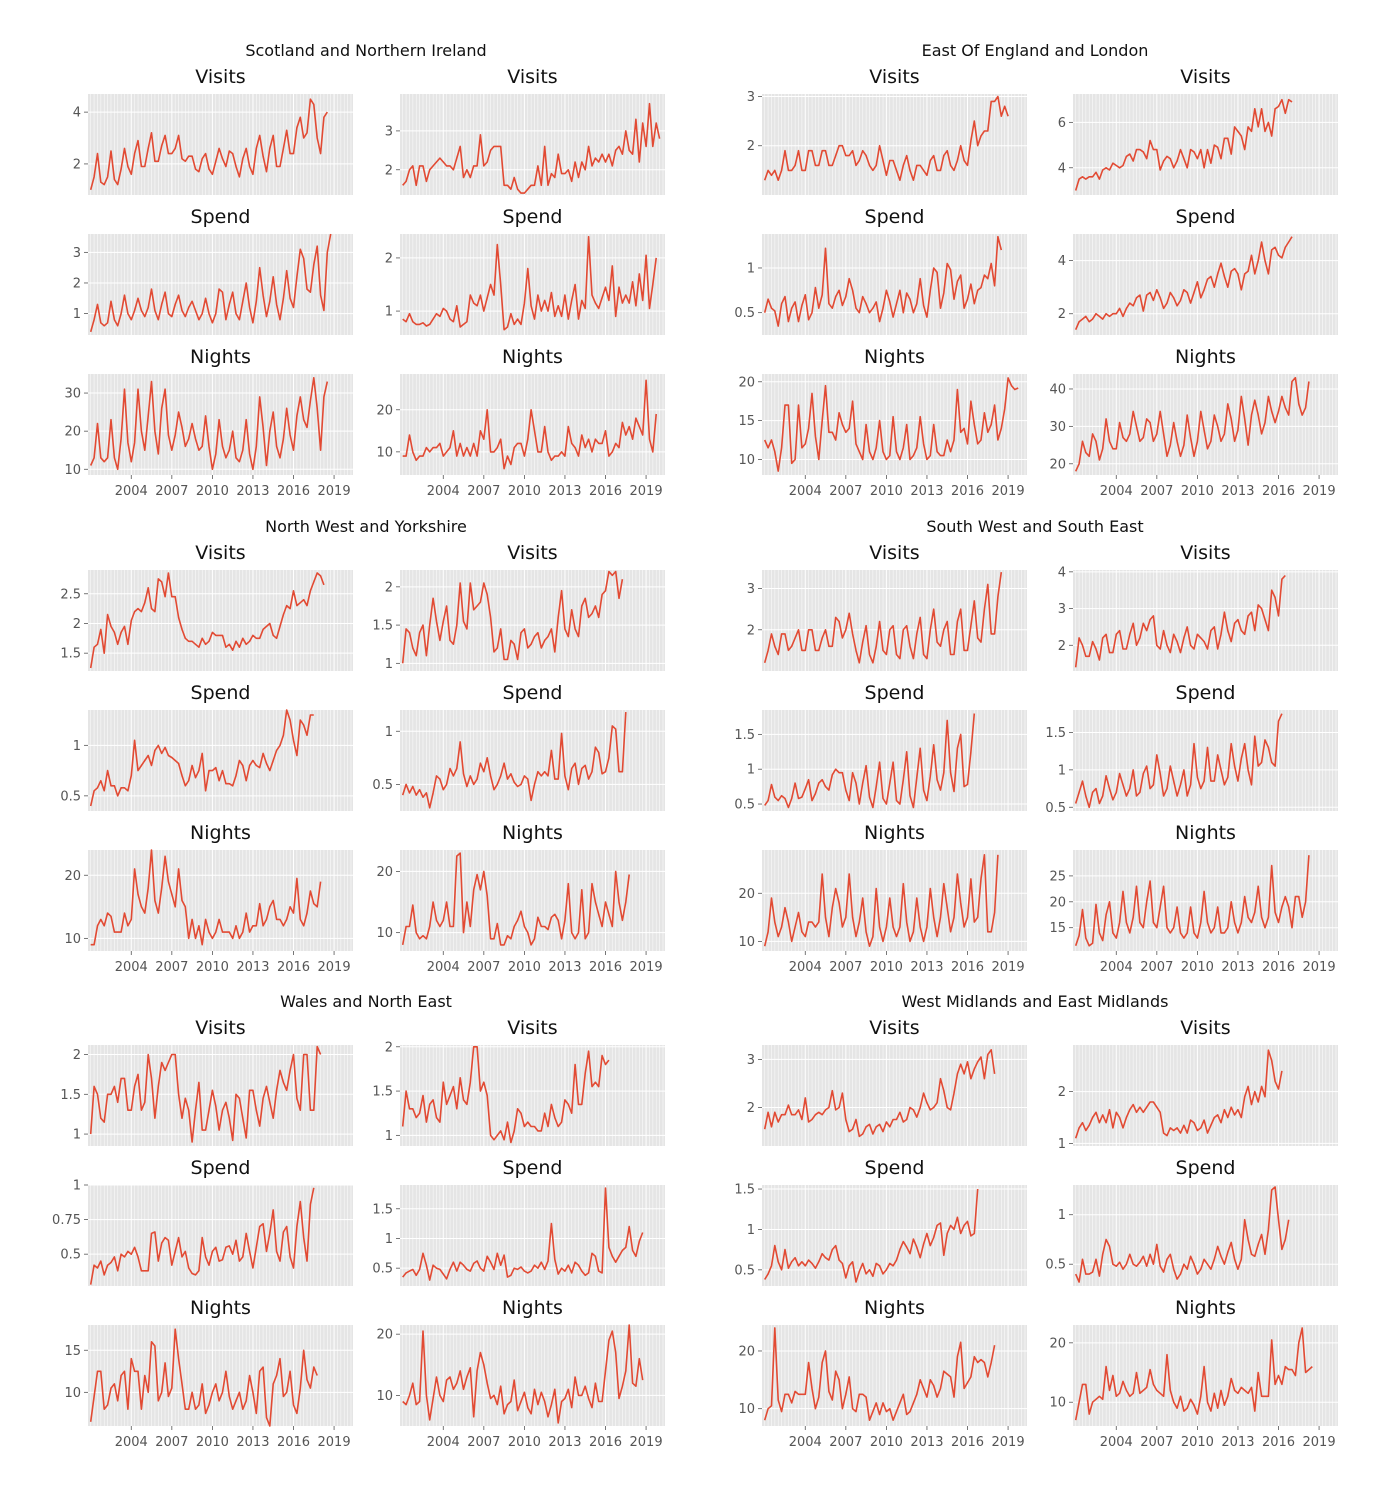  Describe the element at coordinates (887, 1081) in the screenshot. I see `subplot-visits: 2 3 Visits` at that location.